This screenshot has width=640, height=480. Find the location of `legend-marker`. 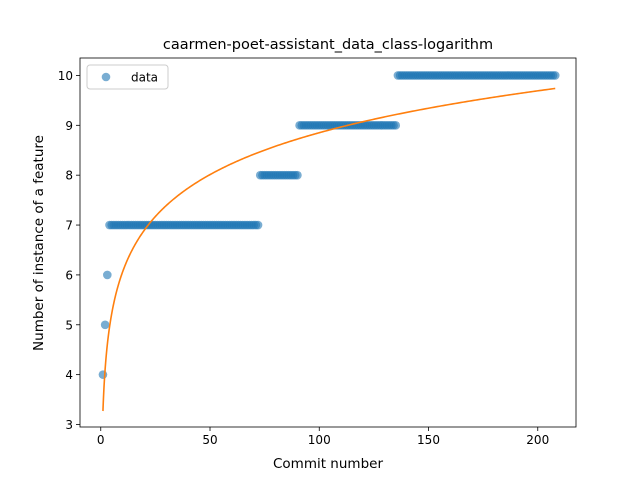

legend-marker is located at coordinates (106, 77).